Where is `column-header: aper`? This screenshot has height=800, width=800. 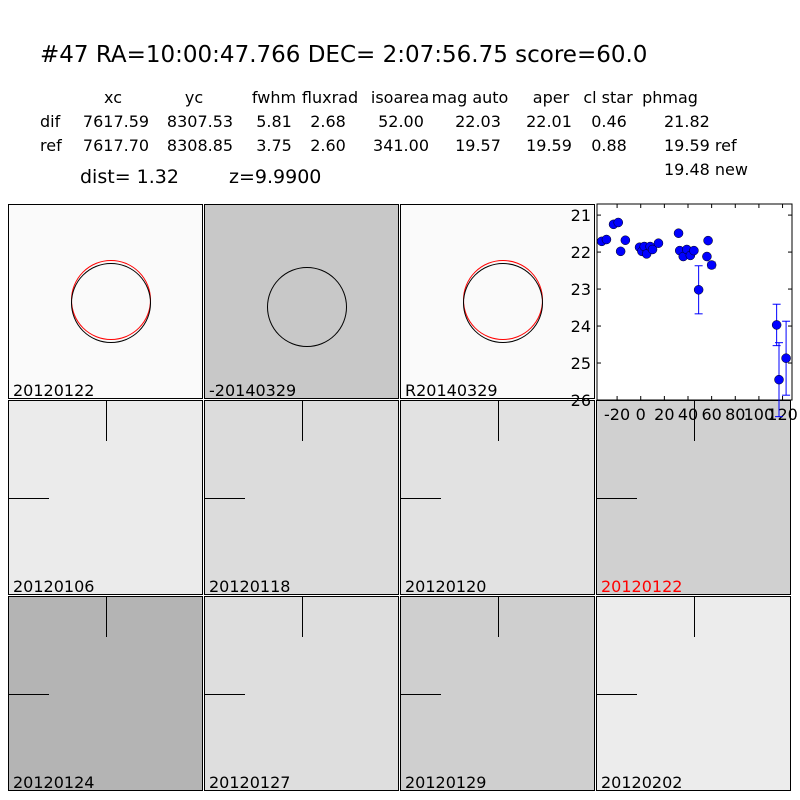
column-header: aper is located at coordinates (551, 97).